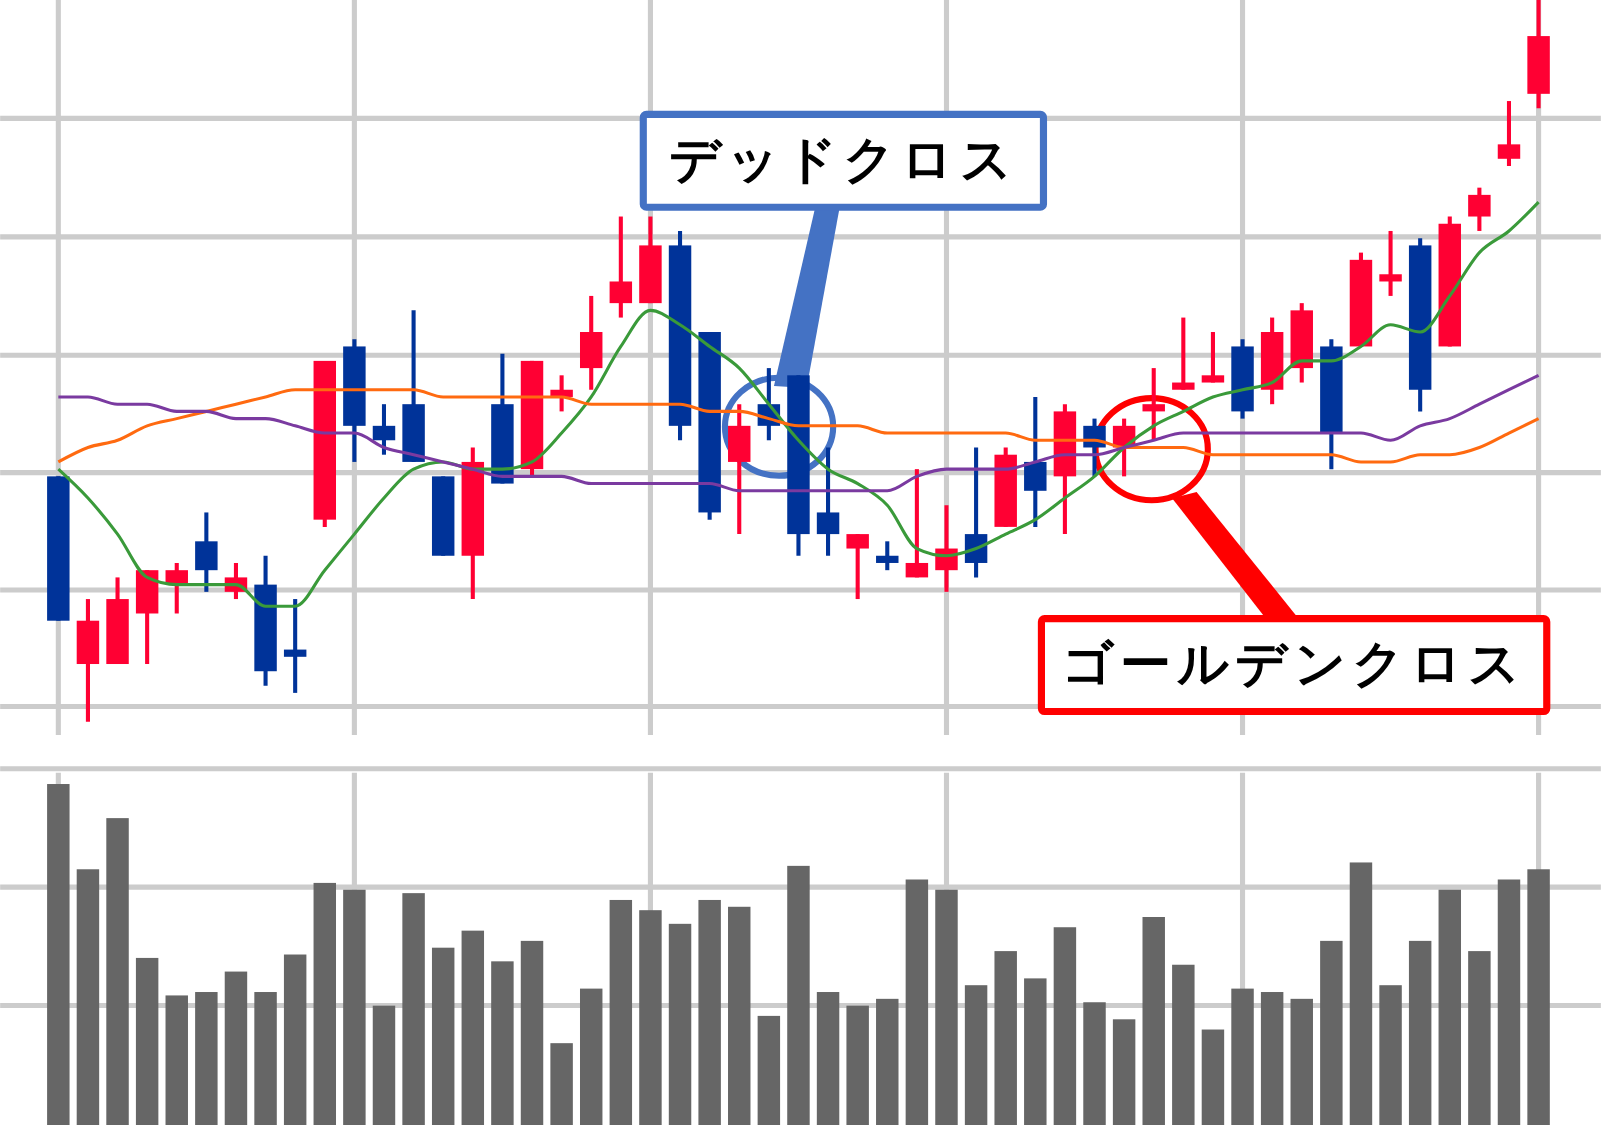  Describe the element at coordinates (1294, 664) in the screenshot. I see `annotation: ゴールデンクロス` at that location.